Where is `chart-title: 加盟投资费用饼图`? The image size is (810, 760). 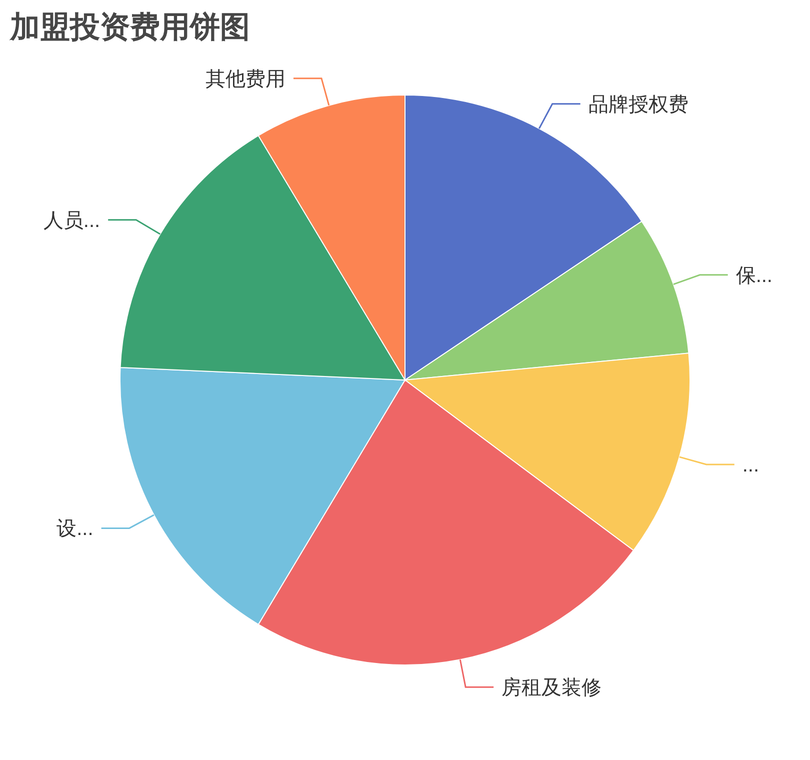 chart-title: 加盟投资费用饼图 is located at coordinates (129, 27).